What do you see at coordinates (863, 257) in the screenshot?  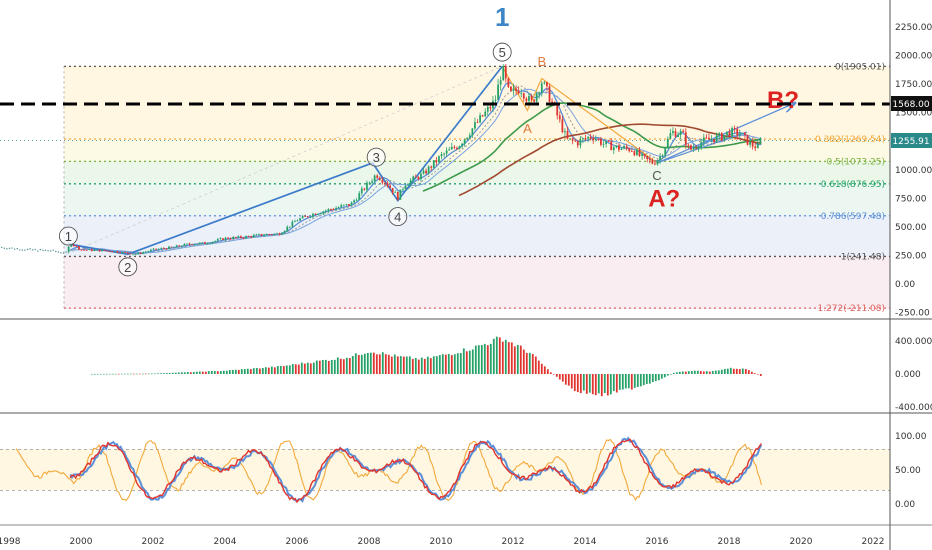 I see `fib-level-label: 1(241.48)` at bounding box center [863, 257].